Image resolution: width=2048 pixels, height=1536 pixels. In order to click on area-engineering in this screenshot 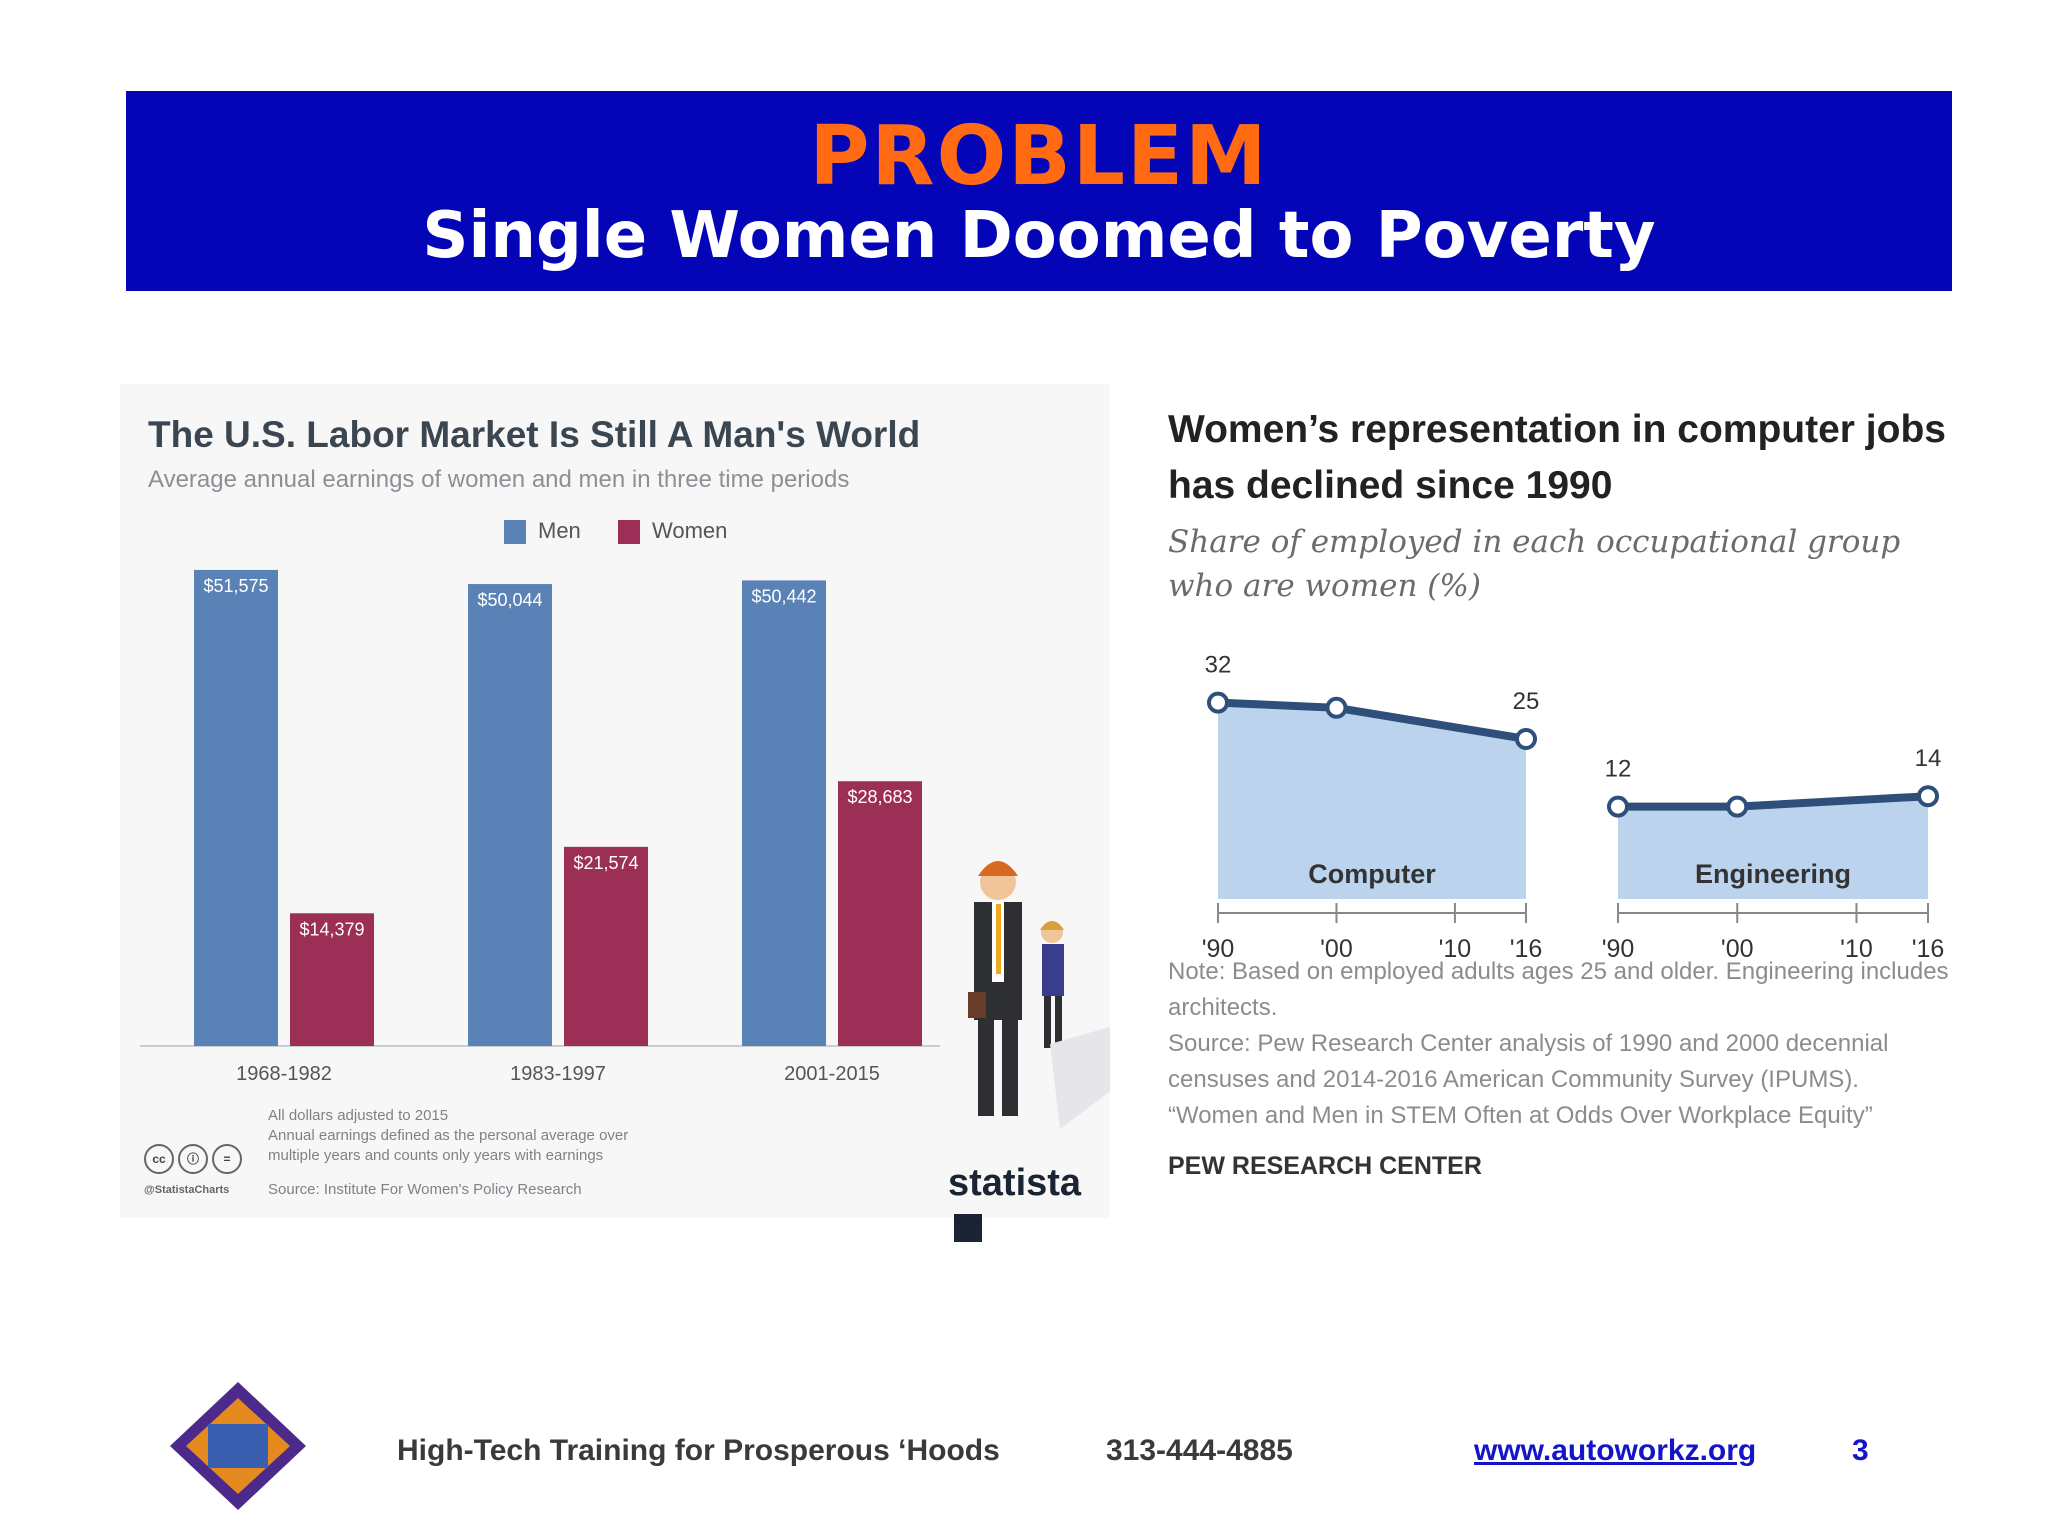, I will do `click(1773, 847)`.